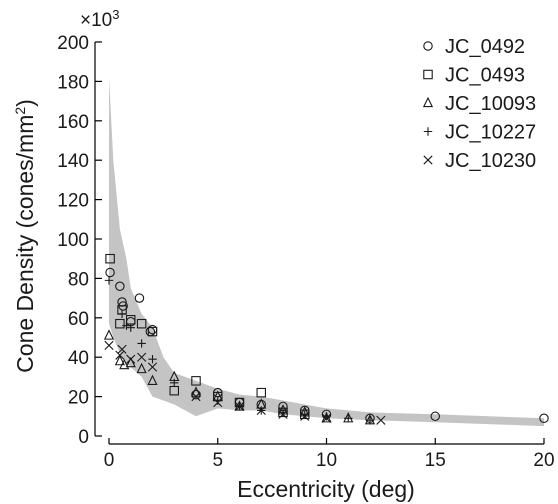 The width and height of the screenshot is (558, 504). I want to click on x-axis-title: Eccentricity (deg), so click(326, 489).